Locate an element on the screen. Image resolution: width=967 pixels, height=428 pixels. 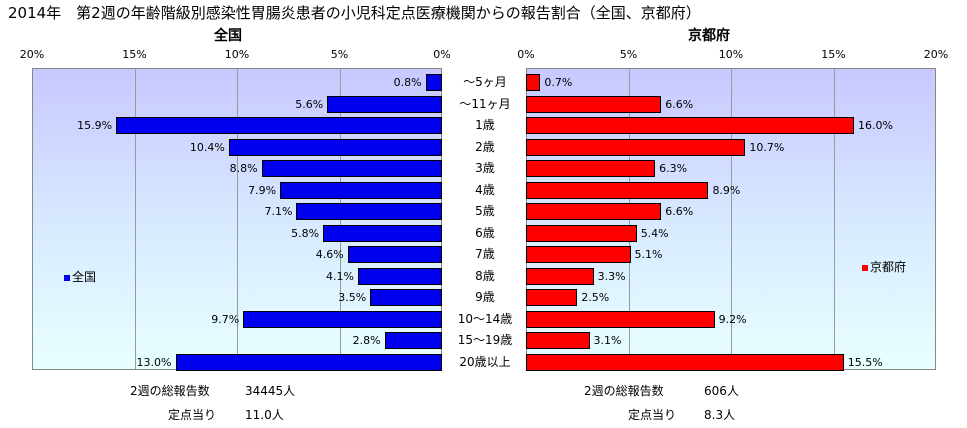
category-label: 1歳 is located at coordinates (485, 125).